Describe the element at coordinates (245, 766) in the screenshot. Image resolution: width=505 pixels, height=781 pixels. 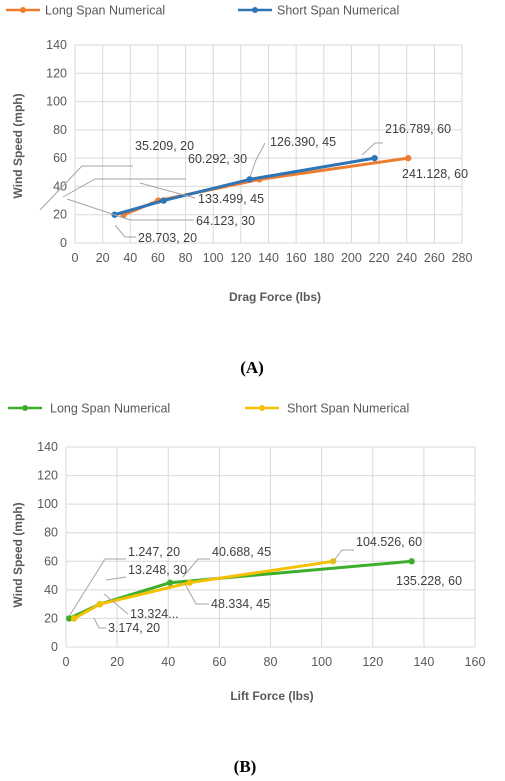
I see `figure-caption: (B)` at that location.